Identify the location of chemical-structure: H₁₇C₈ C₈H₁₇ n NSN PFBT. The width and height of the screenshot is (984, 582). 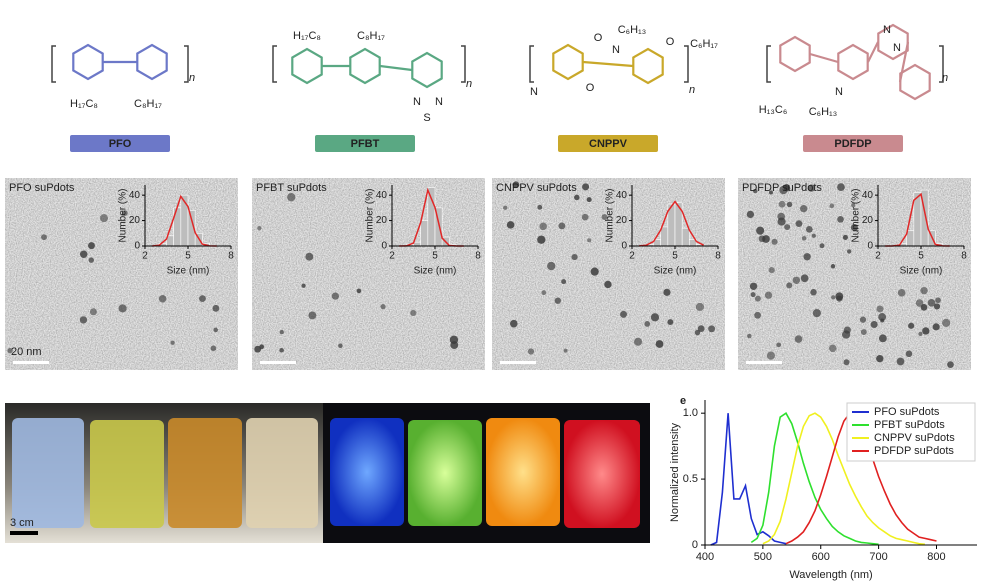
(372, 91).